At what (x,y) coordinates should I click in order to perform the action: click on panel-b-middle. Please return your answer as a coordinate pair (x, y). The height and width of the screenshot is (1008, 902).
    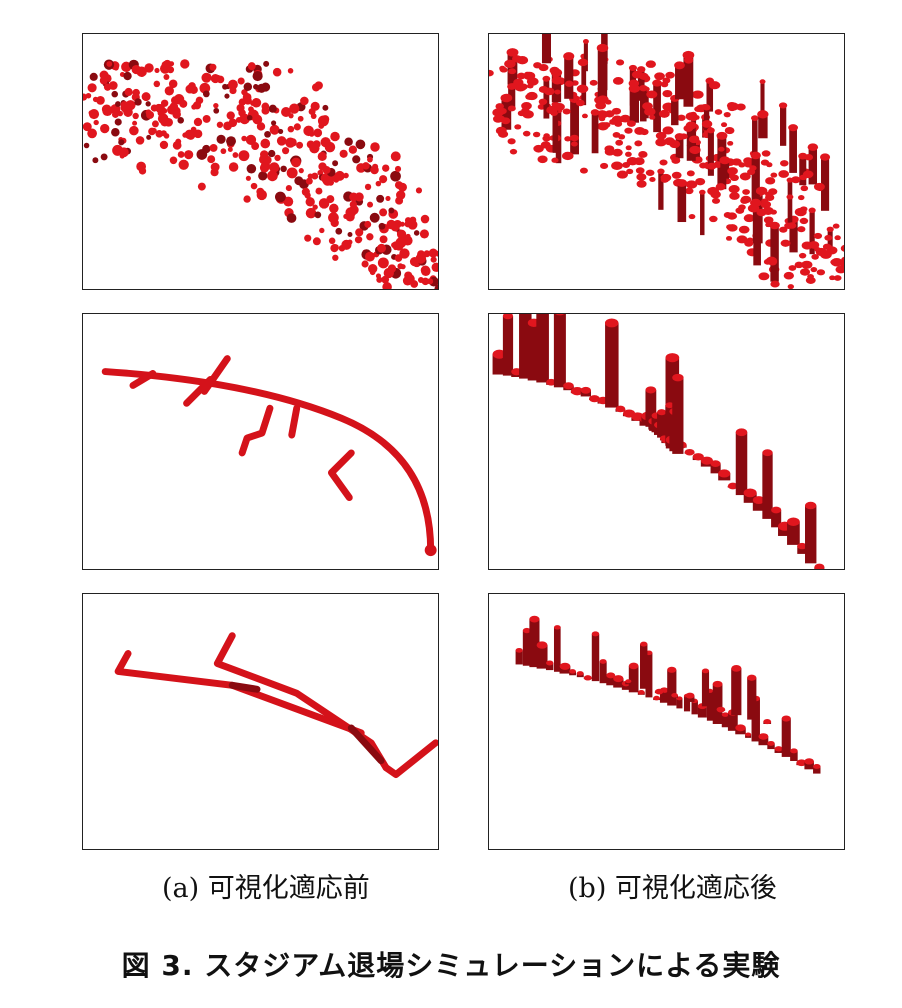
    Looking at the image, I should click on (666, 441).